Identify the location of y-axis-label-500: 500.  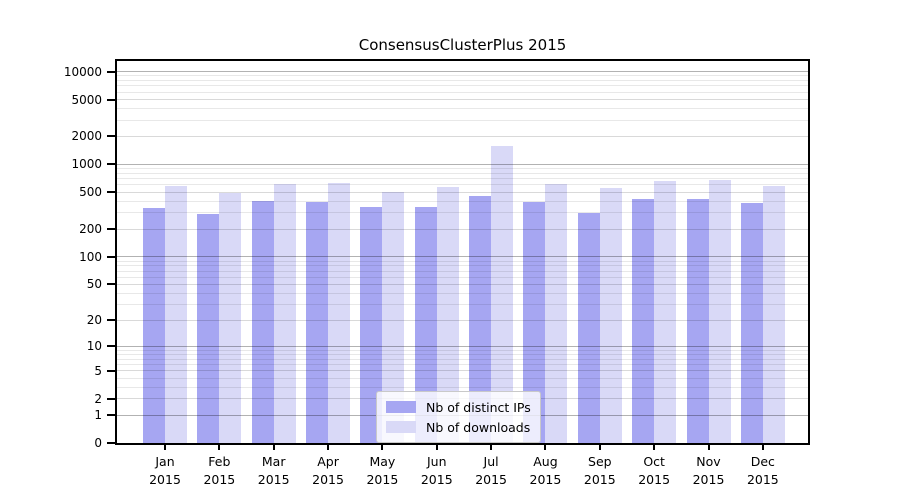
(90, 192).